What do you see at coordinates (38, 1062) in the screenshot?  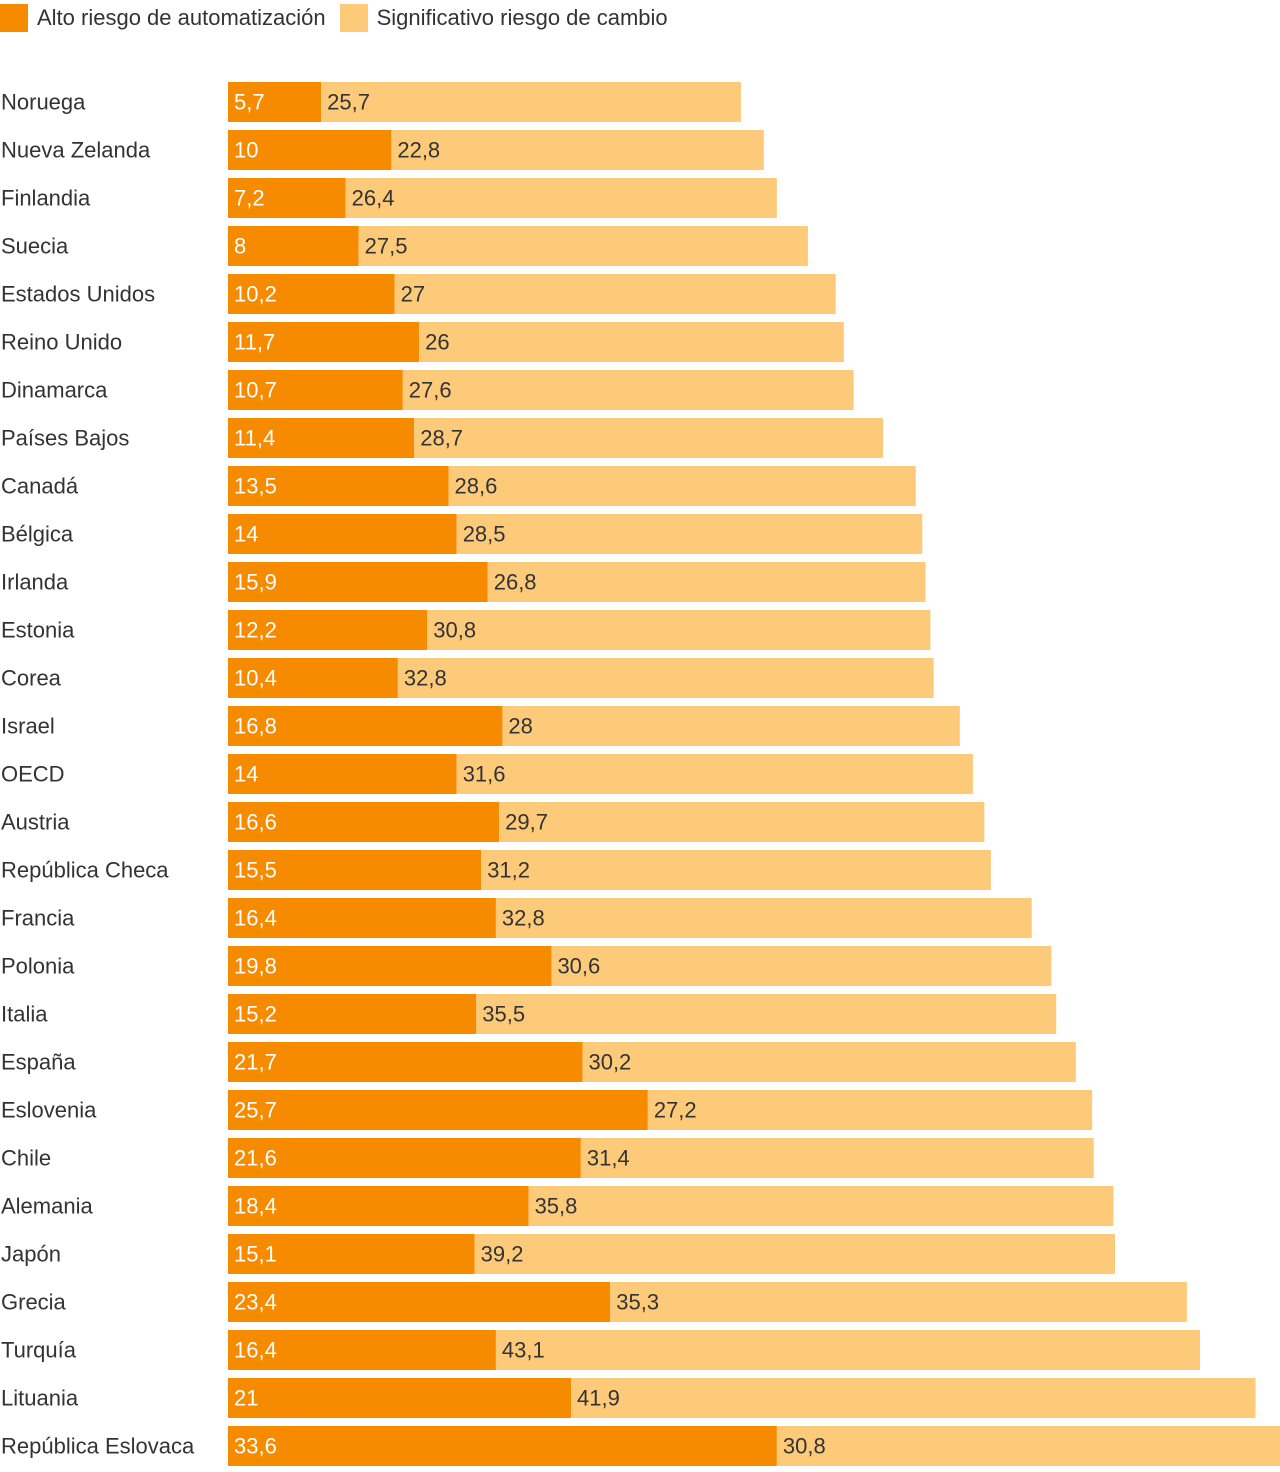 I see `category-label: España` at bounding box center [38, 1062].